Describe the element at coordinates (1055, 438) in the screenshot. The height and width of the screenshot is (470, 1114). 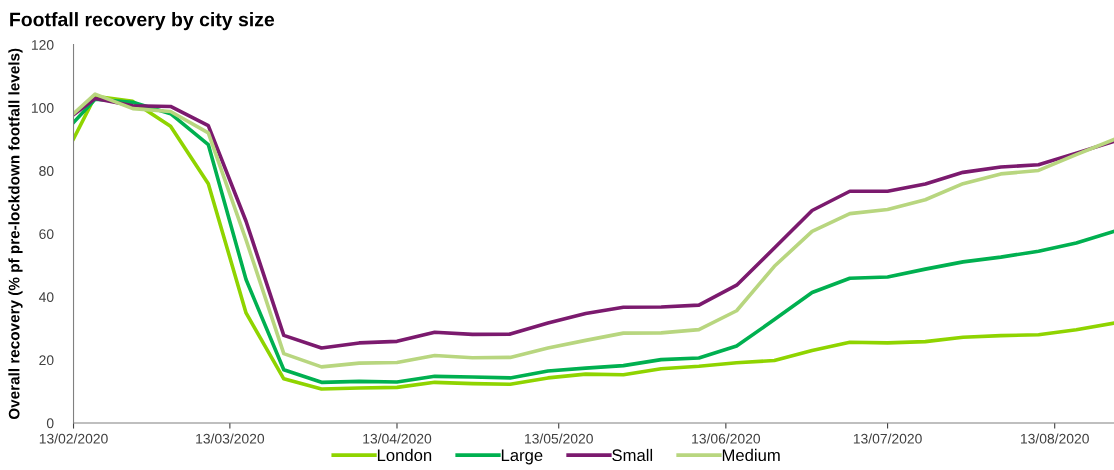
I see `x-tick-label: 13/08/2020` at that location.